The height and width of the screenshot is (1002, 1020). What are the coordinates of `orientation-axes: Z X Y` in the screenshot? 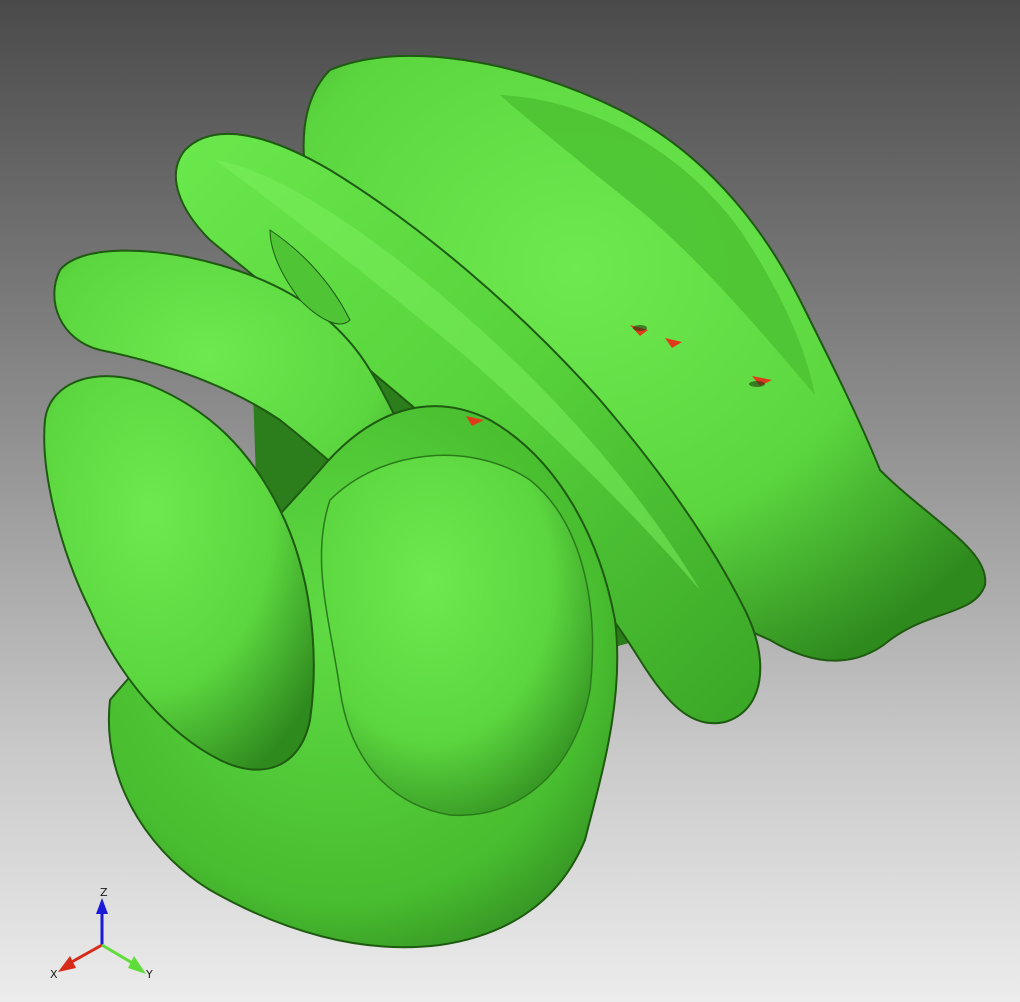 It's located at (101, 933).